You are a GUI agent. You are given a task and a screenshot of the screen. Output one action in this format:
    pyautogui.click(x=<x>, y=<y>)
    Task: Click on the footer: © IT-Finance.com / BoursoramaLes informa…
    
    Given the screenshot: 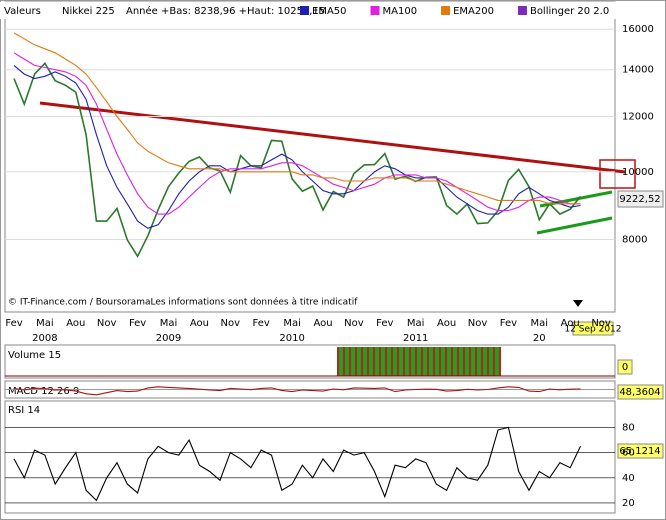 What is the action you would take?
    pyautogui.click(x=183, y=302)
    